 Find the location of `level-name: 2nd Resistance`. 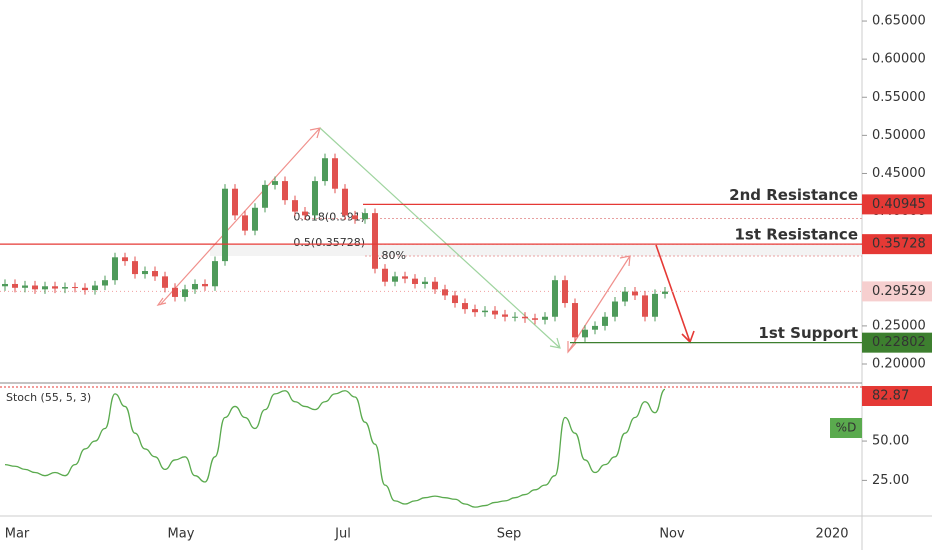

level-name: 2nd Resistance is located at coordinates (793, 195).